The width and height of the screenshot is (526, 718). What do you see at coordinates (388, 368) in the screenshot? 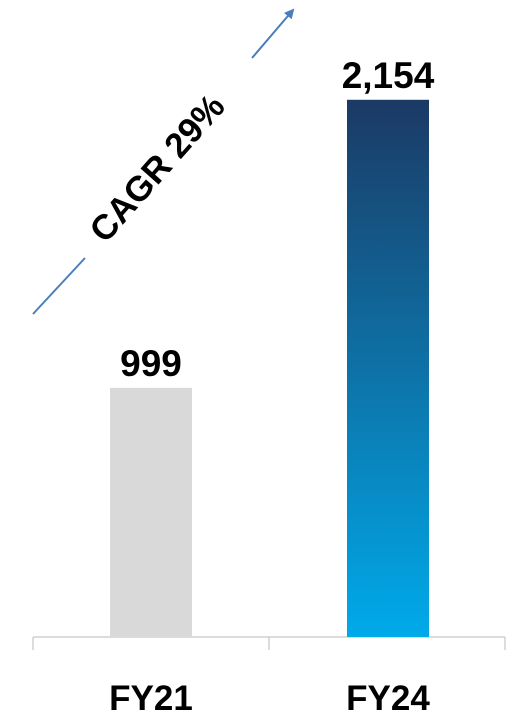
I see `bar-fy24` at bounding box center [388, 368].